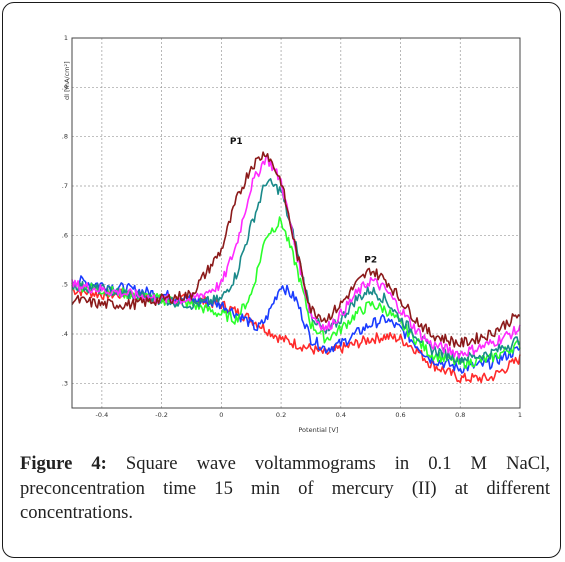 This screenshot has width=565, height=562. I want to click on peak-annotations: P1 P2, so click(303, 201).